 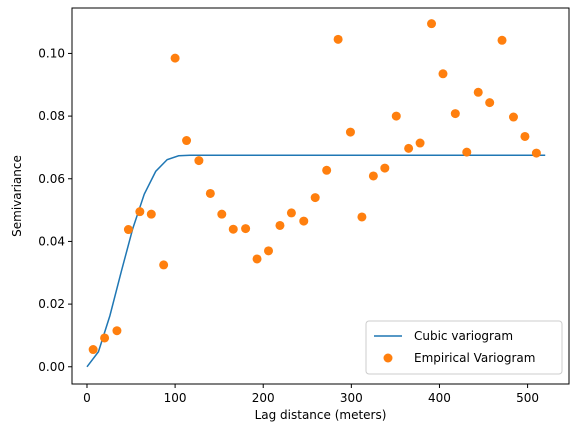 What do you see at coordinates (175, 398) in the screenshot?
I see `x-tick-label: 100` at bounding box center [175, 398].